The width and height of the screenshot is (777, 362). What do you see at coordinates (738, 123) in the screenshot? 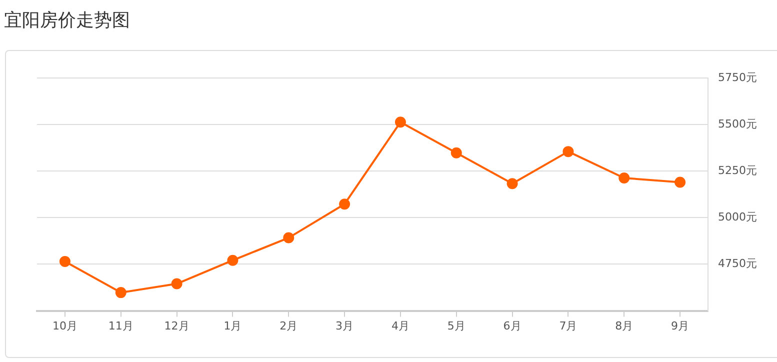
I see `y-tick-label: 5500元` at bounding box center [738, 123].